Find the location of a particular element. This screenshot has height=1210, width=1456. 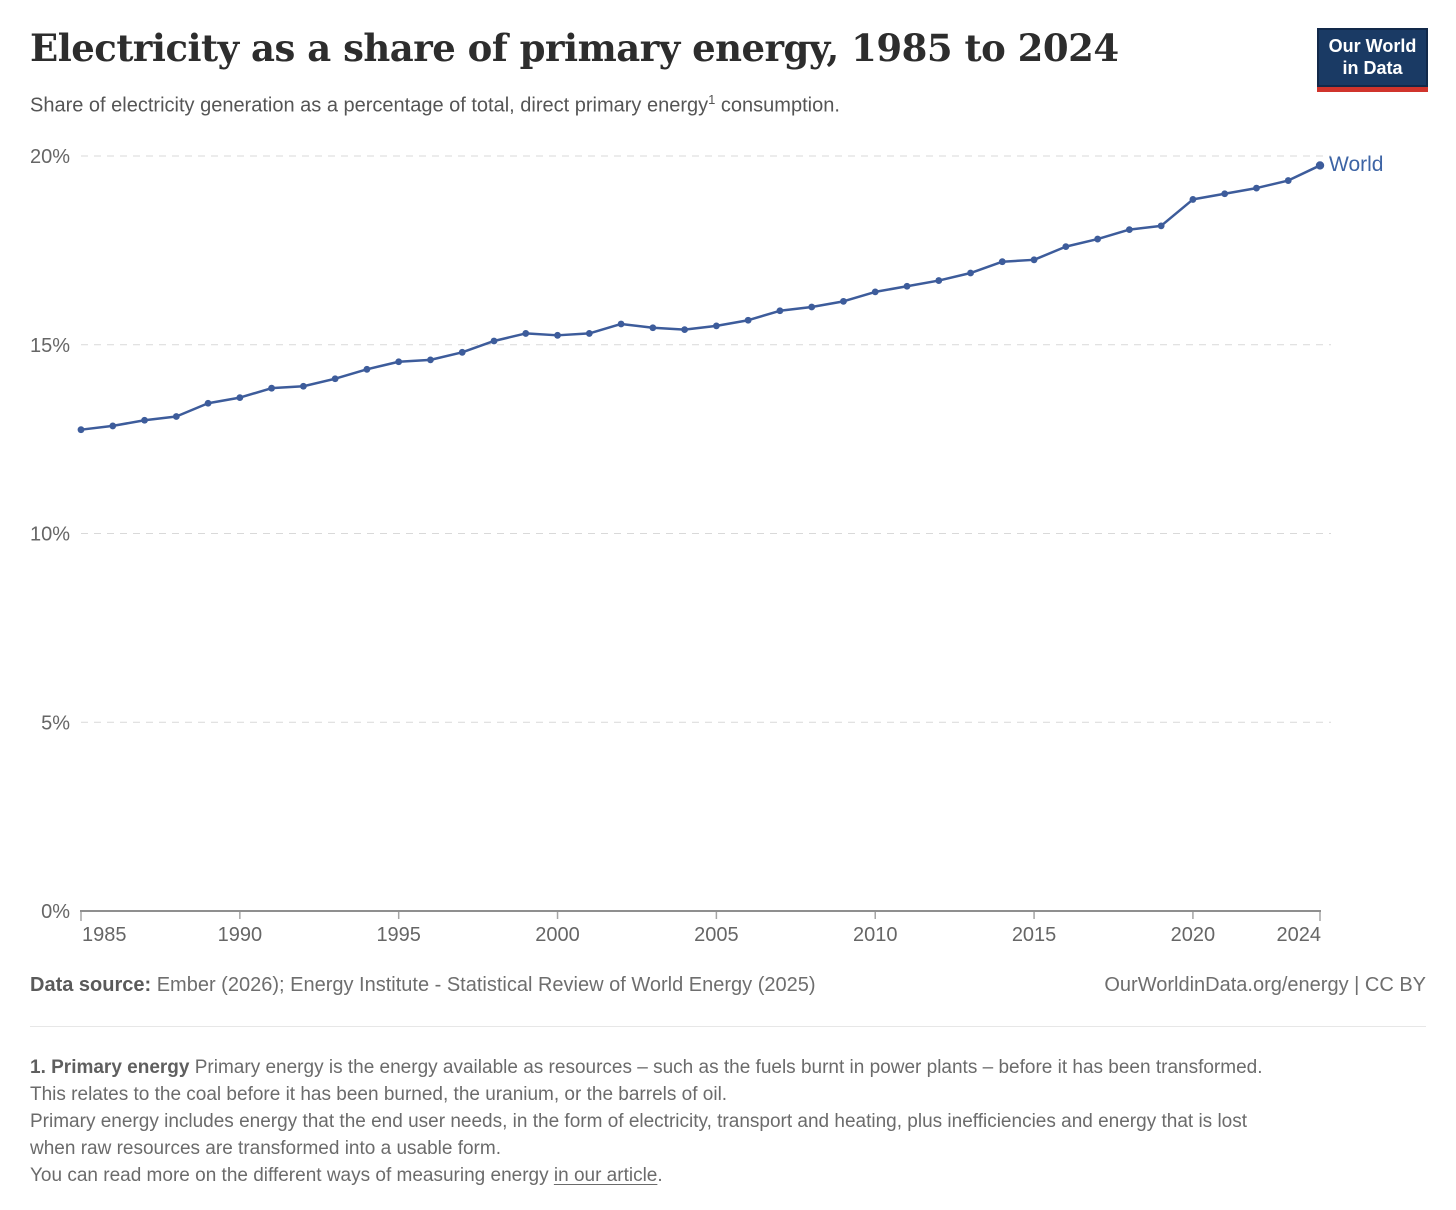

x-axis-tick-label: 2010 is located at coordinates (875, 935).